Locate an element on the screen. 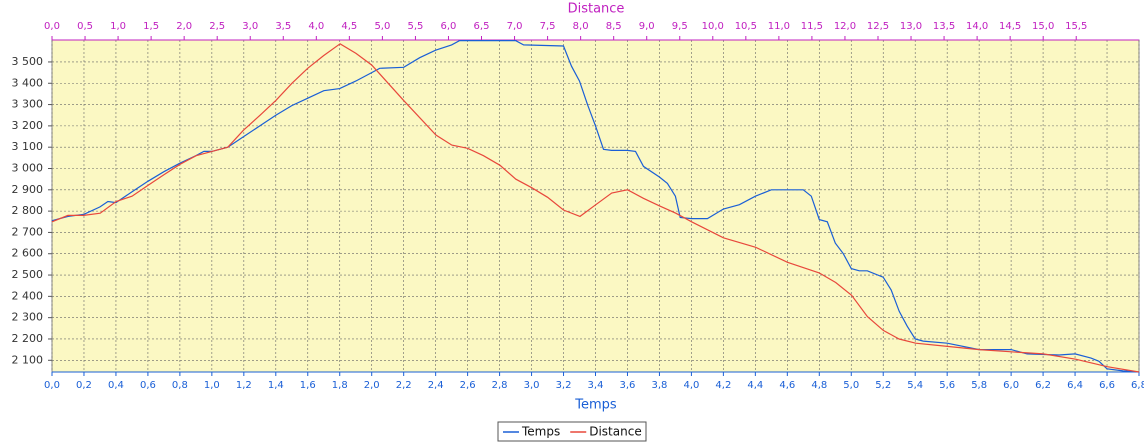 Image resolution: width=1144 pixels, height=442 pixels. x-tick-label: 0,2 is located at coordinates (84, 385).